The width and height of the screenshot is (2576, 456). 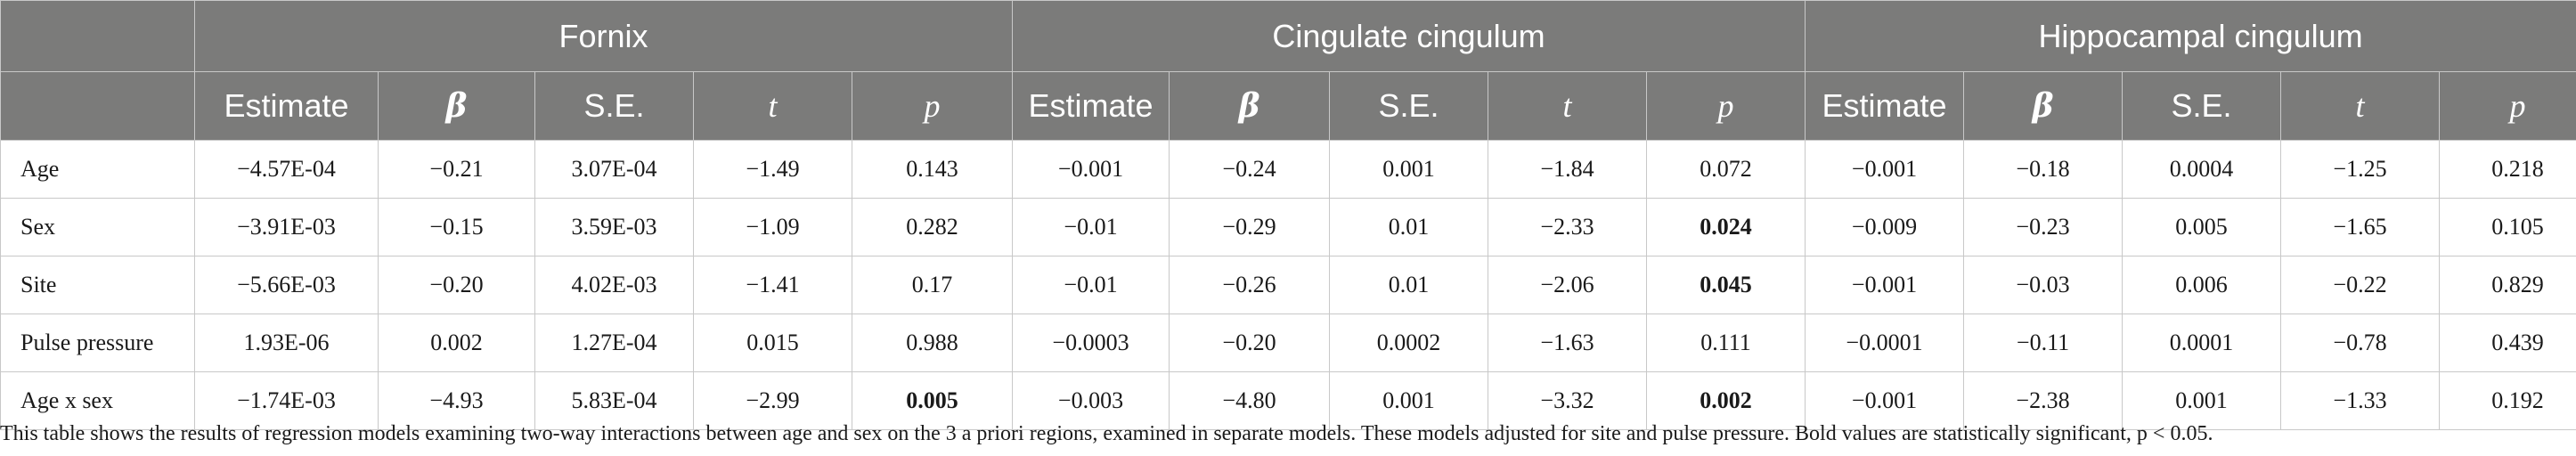 What do you see at coordinates (1409, 343) in the screenshot?
I see `table-cell: 0.0002` at bounding box center [1409, 343].